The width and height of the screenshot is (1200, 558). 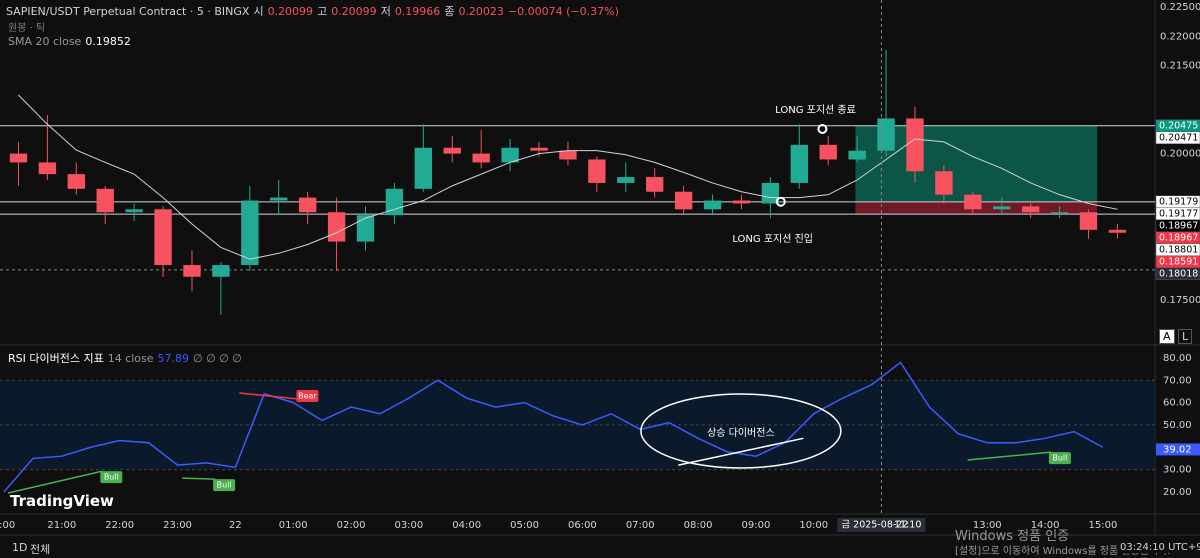 What do you see at coordinates (466, 525) in the screenshot?
I see `x-tick-label: 04:00` at bounding box center [466, 525].